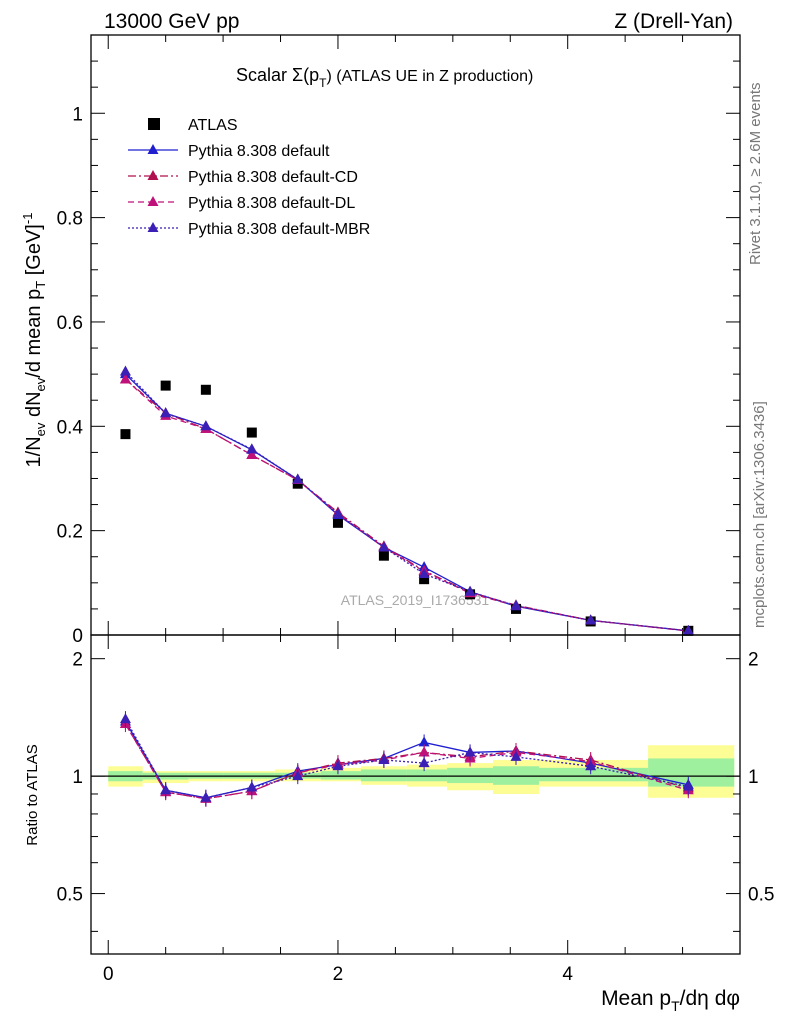  What do you see at coordinates (567, 974) in the screenshot?
I see `x-tick-label: 4` at bounding box center [567, 974].